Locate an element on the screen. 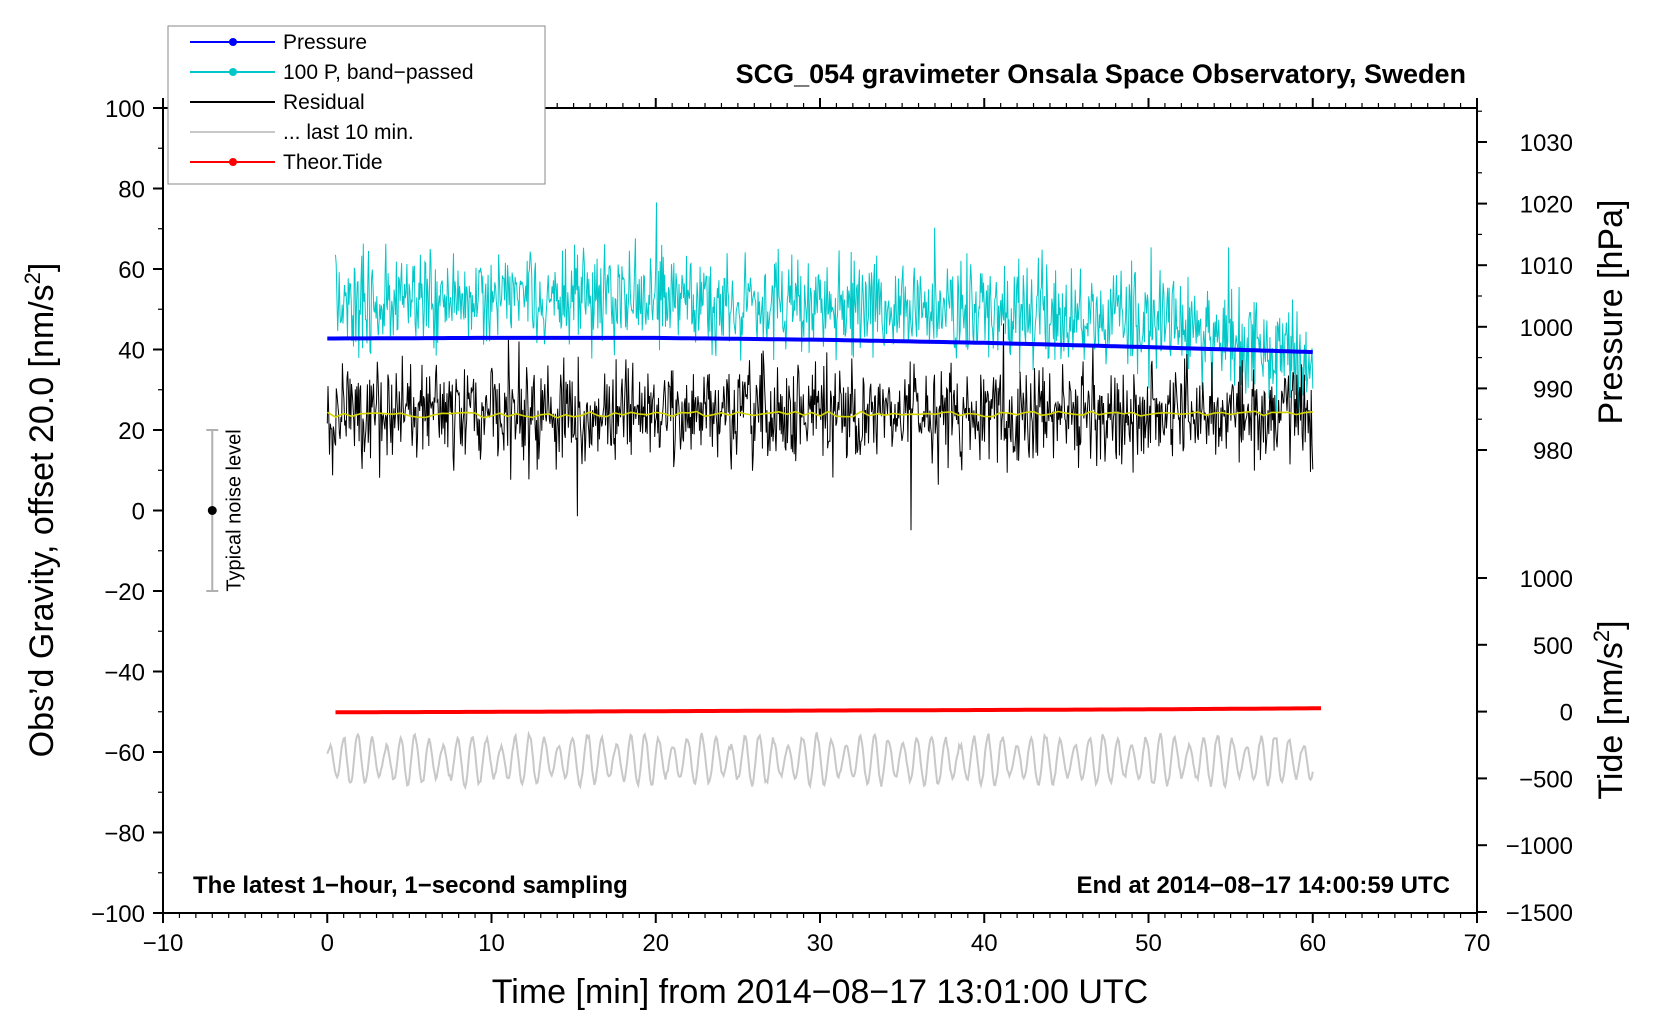  y-axis-pressure: 980 990 1000 1010 1020 1030 is located at coordinates (1525, 287).